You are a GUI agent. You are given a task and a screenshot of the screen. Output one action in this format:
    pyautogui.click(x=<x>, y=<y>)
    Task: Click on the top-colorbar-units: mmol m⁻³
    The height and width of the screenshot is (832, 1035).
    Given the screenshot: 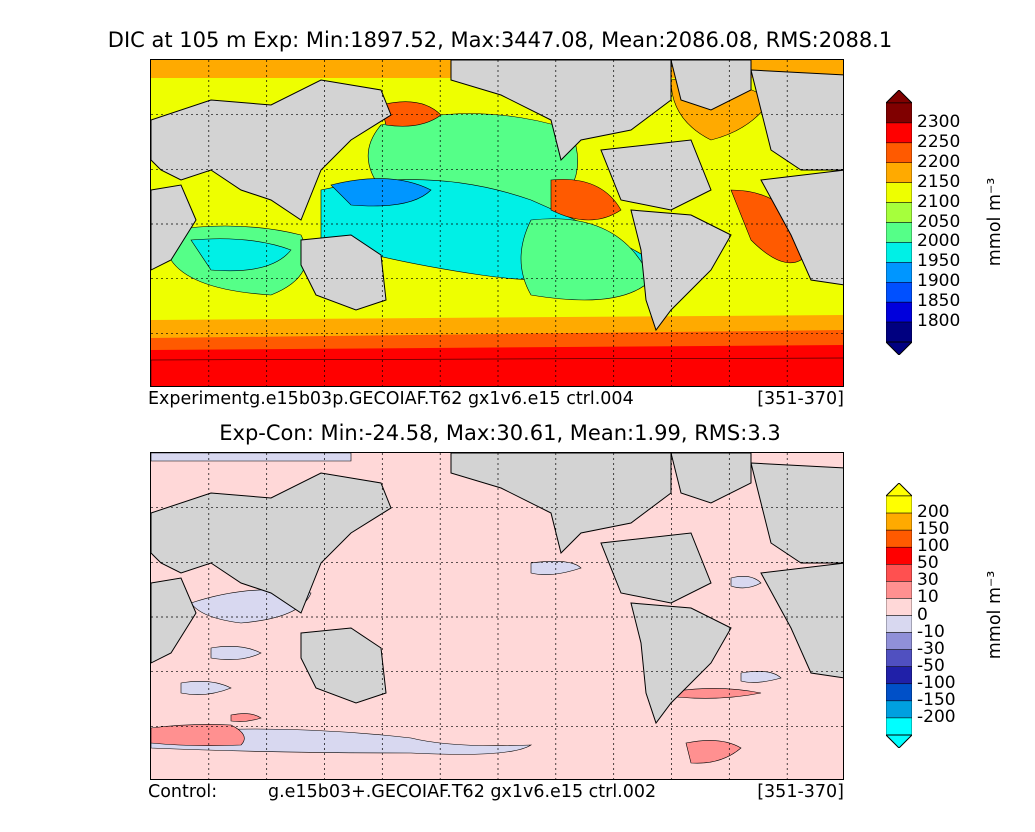 What is the action you would take?
    pyautogui.click(x=995, y=222)
    